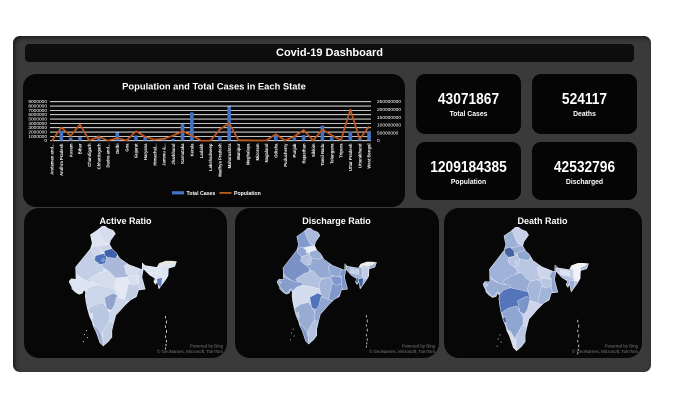 The image size is (680, 413). Describe the element at coordinates (136, 150) in the screenshot. I see `svg-text: Gujarat` at that location.